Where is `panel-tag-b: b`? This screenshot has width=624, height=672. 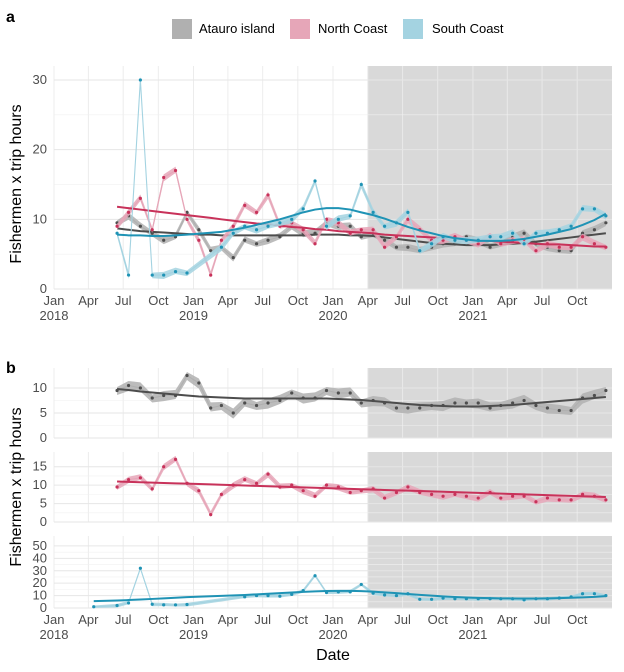
panel-tag-b: b is located at coordinates (11, 368).